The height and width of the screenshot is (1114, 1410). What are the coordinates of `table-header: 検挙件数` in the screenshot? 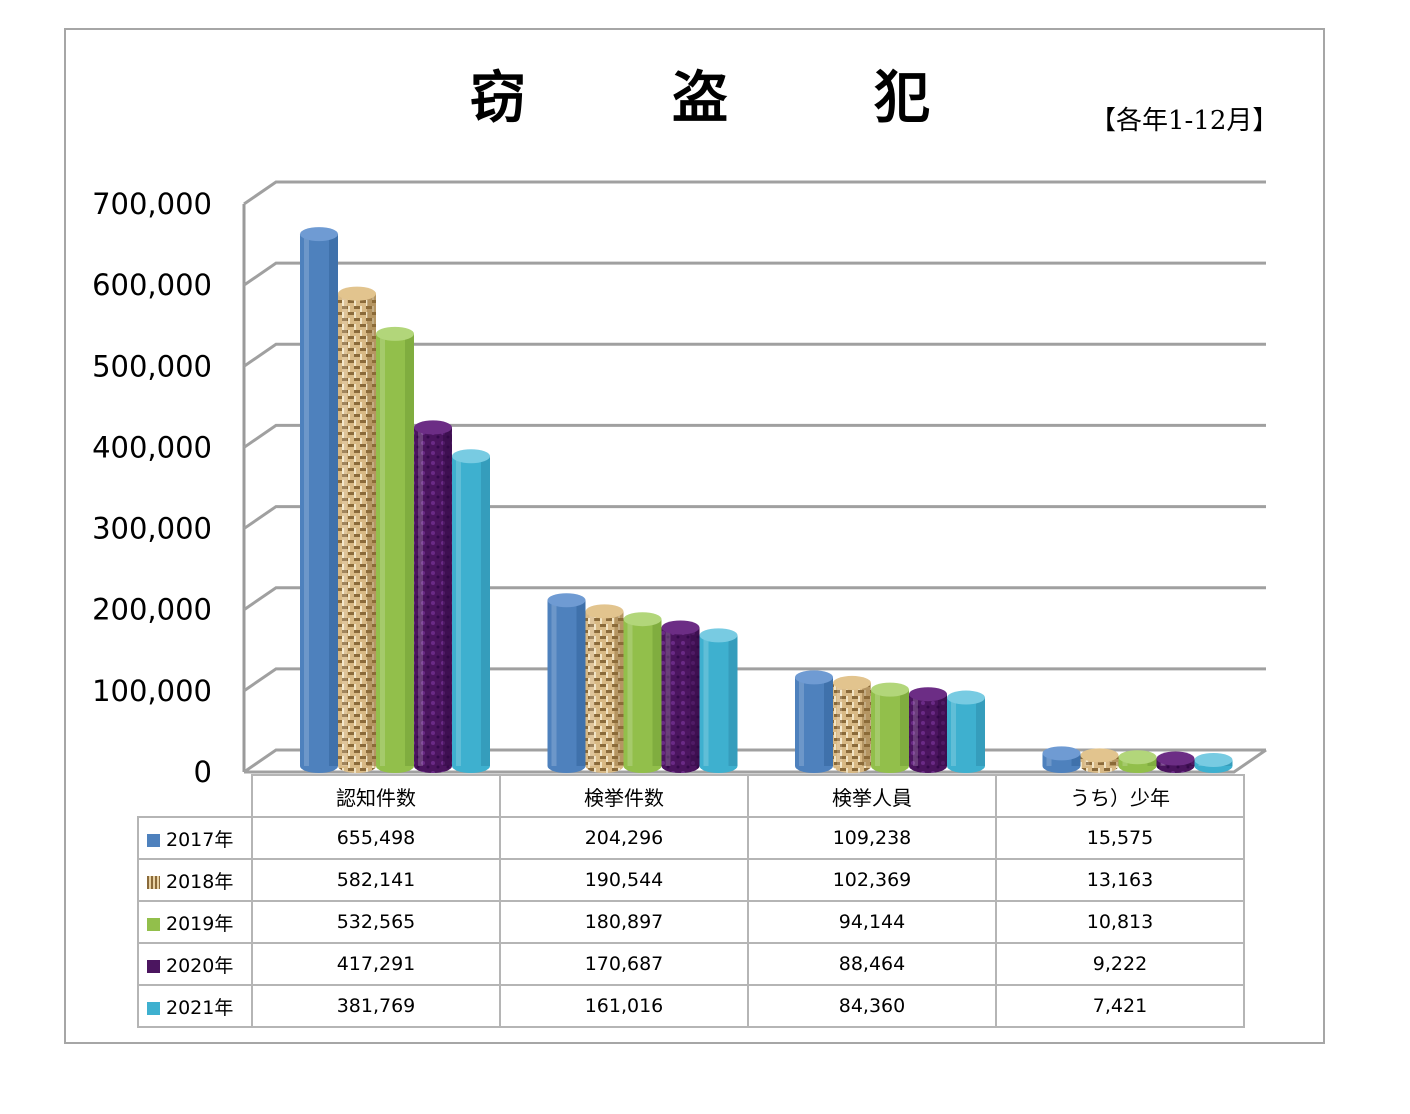 It's located at (624, 796).